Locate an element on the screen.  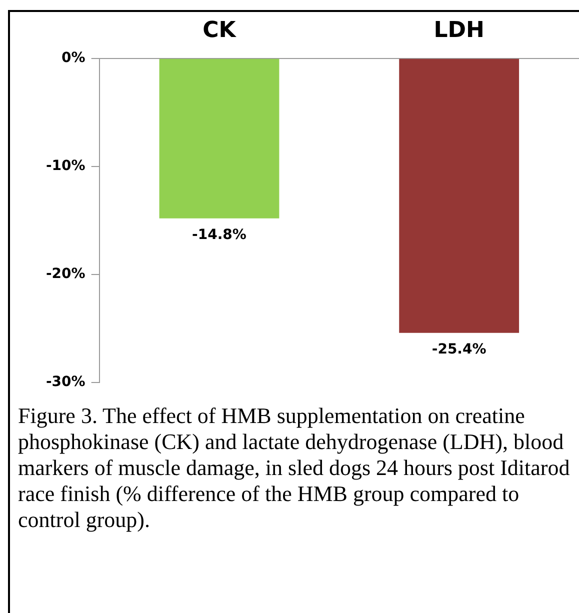
x-tick-label: LDH is located at coordinates (459, 30).